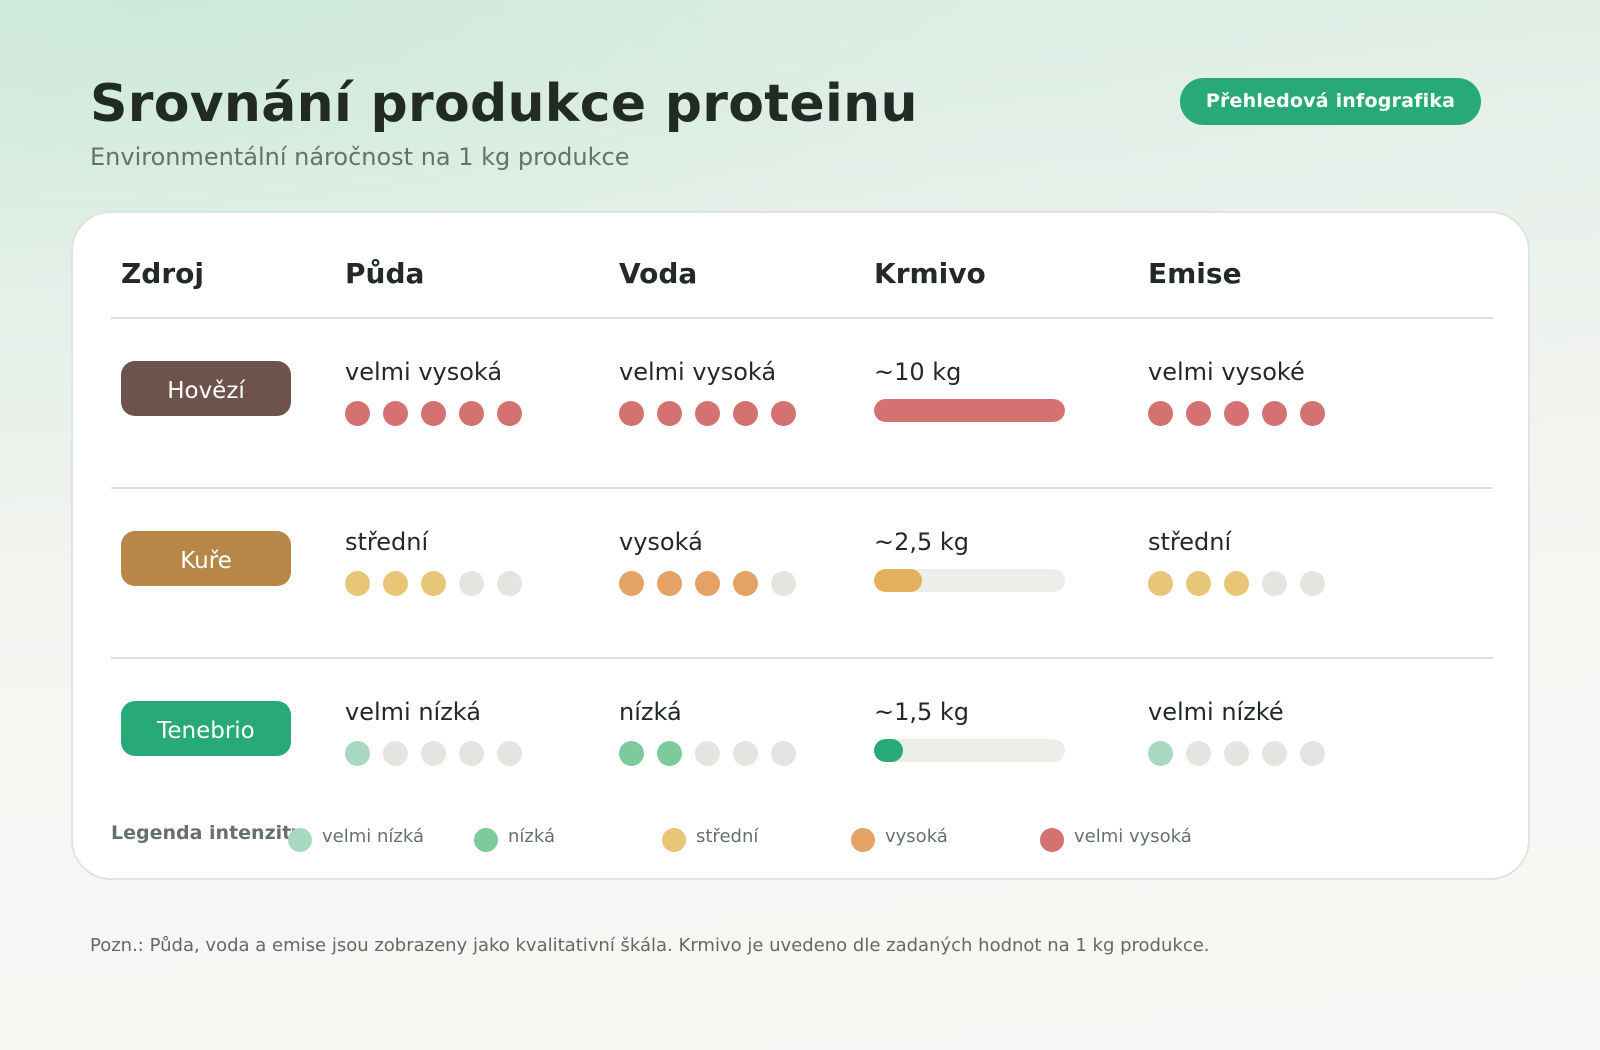 The height and width of the screenshot is (1050, 1600). What do you see at coordinates (1216, 712) in the screenshot?
I see `emissions-label: velmi nízké` at bounding box center [1216, 712].